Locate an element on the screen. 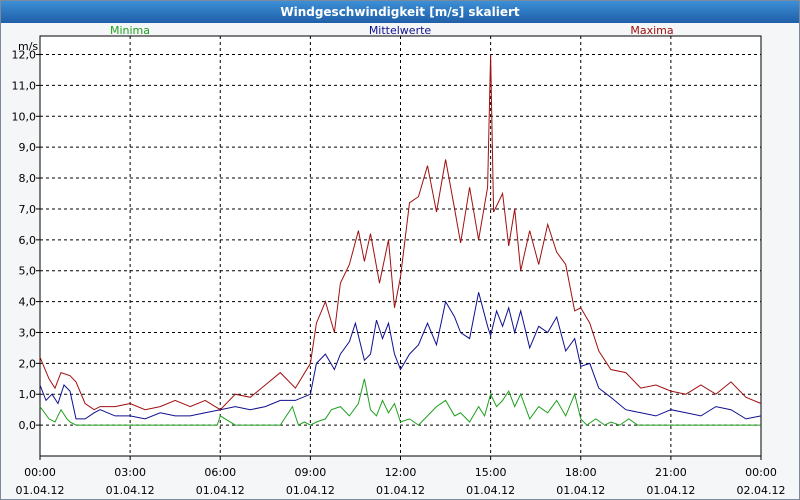 Image resolution: width=800 pixels, height=500 pixels. y-tick-label: 4,0 is located at coordinates (28, 302).